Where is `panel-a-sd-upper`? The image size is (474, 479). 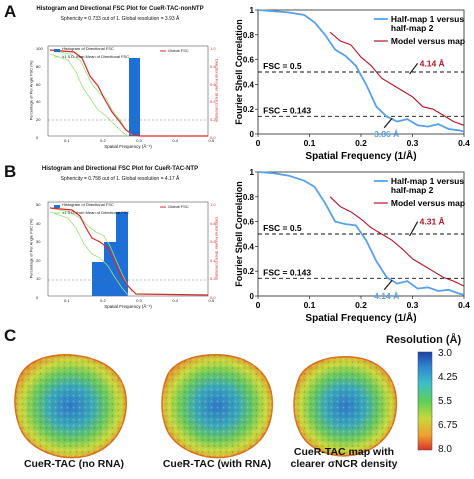
panel-a-sd-upper is located at coordinates (91, 92).